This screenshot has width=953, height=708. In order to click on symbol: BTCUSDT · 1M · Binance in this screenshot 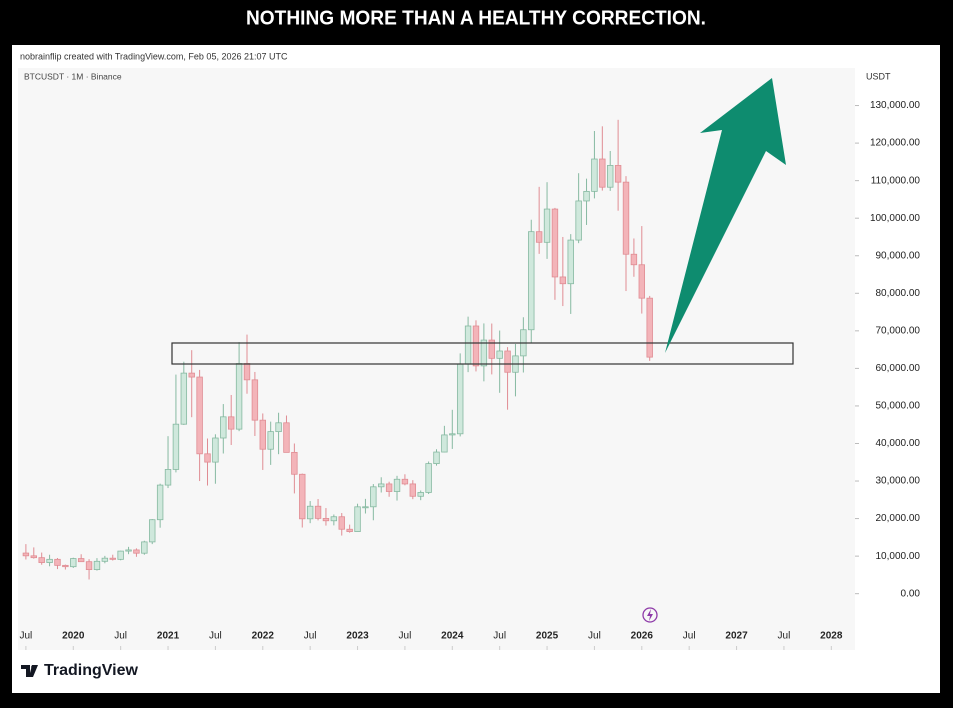, I will do `click(73, 76)`.